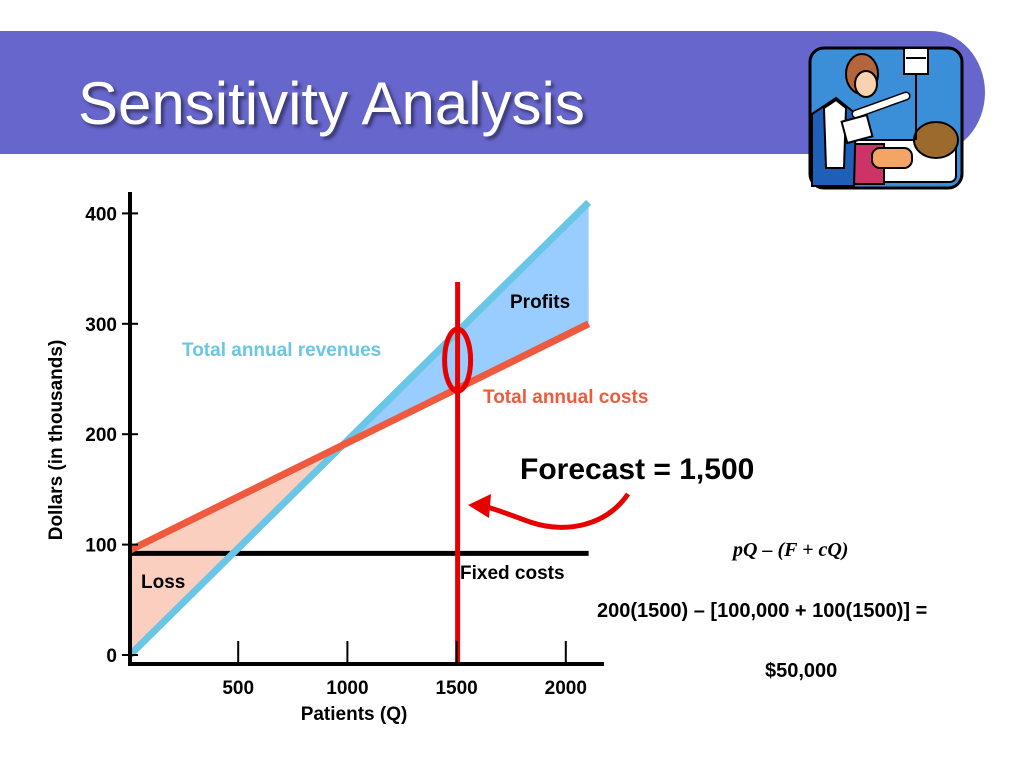 This screenshot has width=1024, height=768. What do you see at coordinates (566, 688) in the screenshot?
I see `x-tick-label: 2000` at bounding box center [566, 688].